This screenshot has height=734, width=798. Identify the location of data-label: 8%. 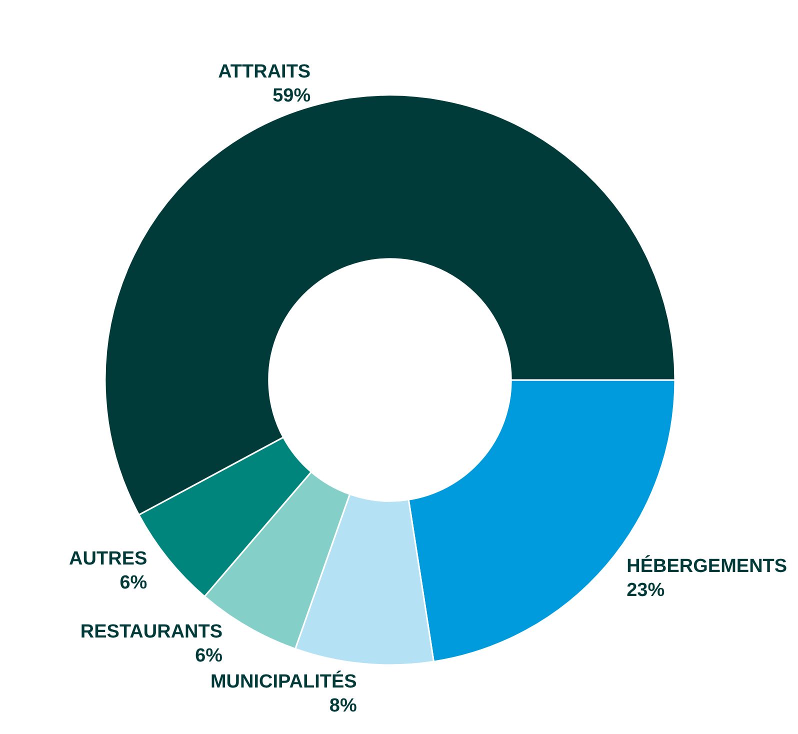
(343, 706).